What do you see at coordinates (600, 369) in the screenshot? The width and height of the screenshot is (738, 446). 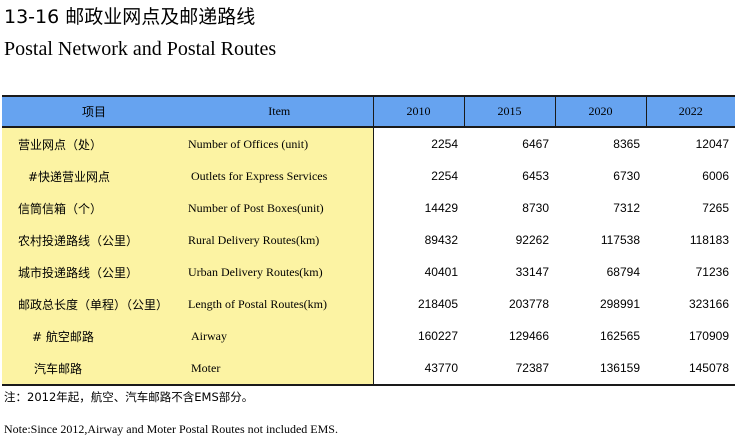 I see `cell-value: 136159` at bounding box center [600, 369].